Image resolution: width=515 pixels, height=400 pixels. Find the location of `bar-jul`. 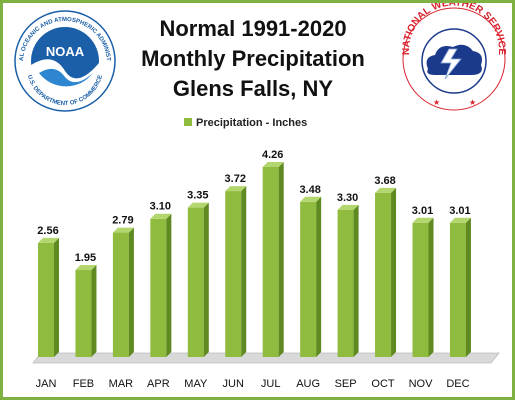

bar-jul is located at coordinates (273, 259).